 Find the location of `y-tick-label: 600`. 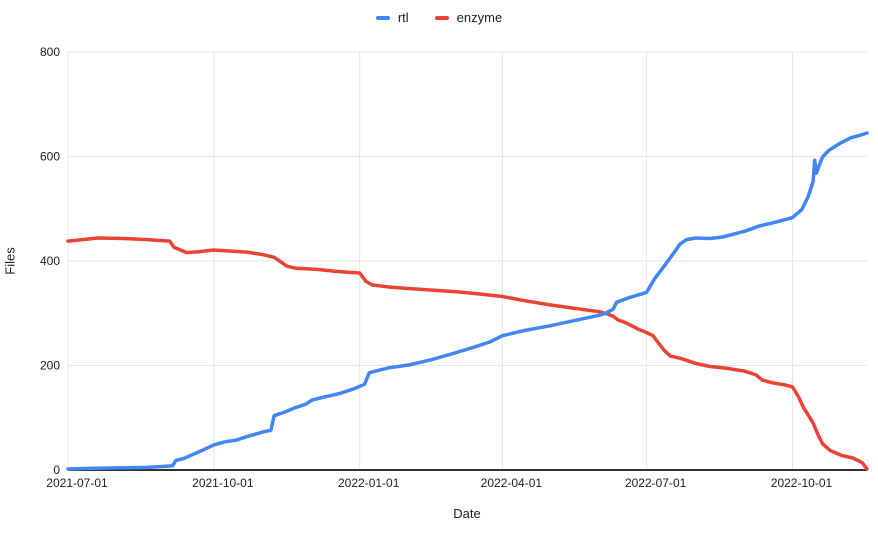

y-tick-label: 600 is located at coordinates (50, 157).